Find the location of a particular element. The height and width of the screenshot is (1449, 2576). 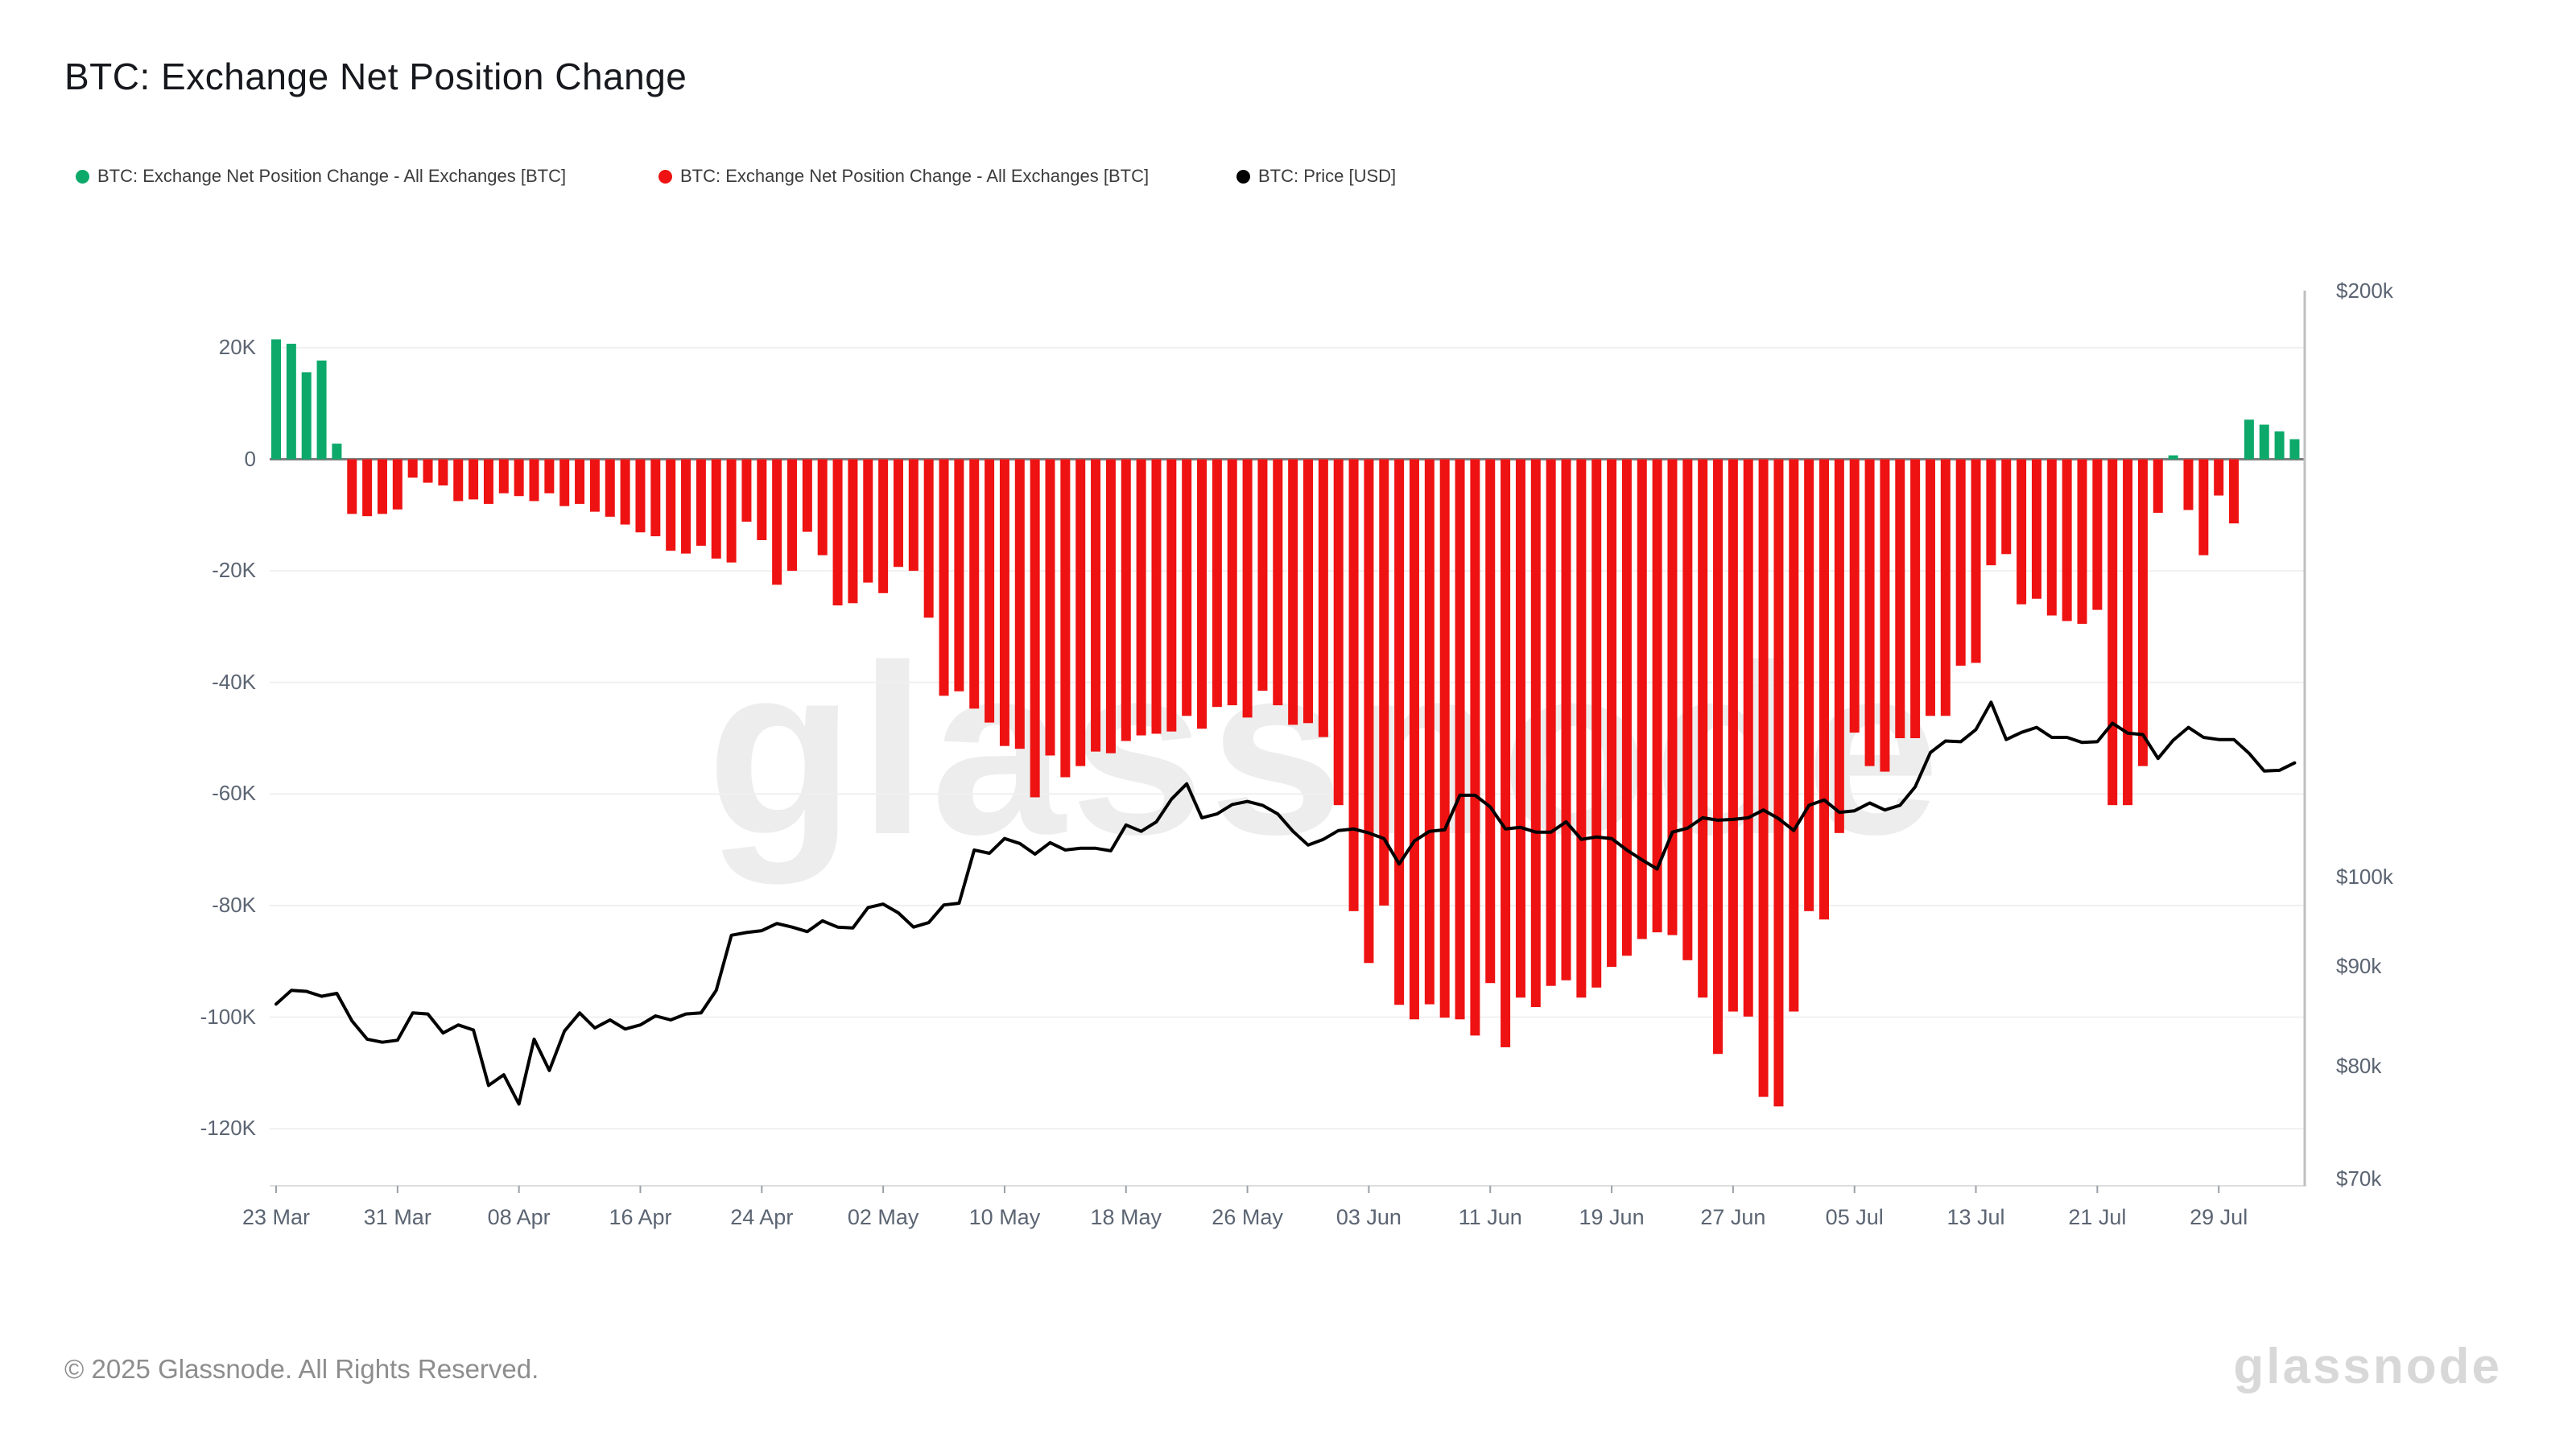

copyright-text: © 2025 Glassnode. All Rights Reserved. is located at coordinates (301, 1369).